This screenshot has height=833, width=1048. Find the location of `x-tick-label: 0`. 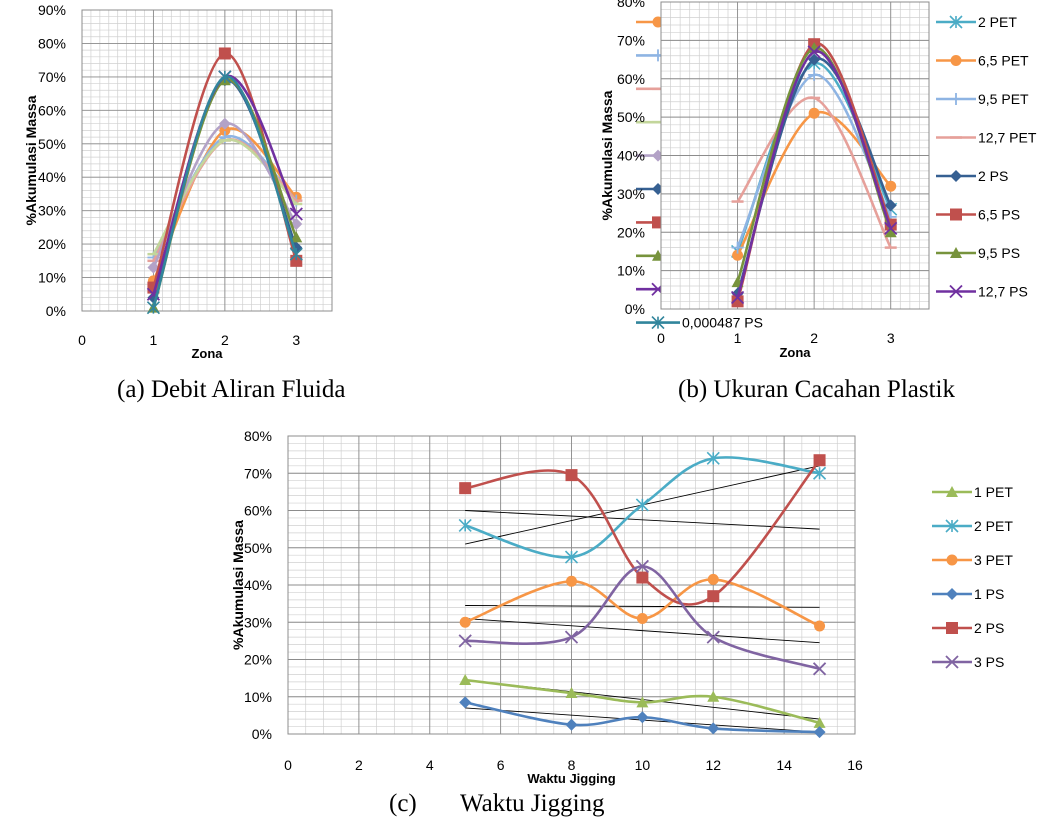

x-tick-label: 0 is located at coordinates (288, 765).